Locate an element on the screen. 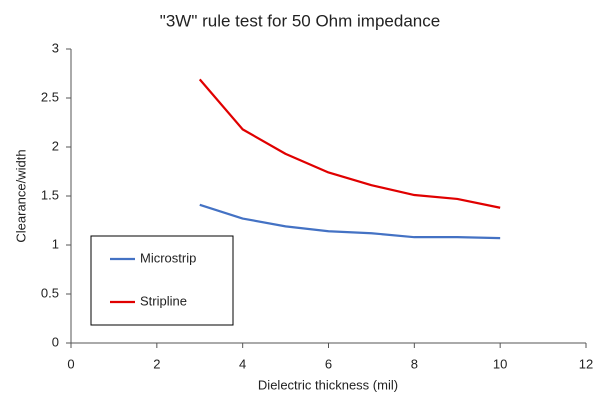  y-tick-label: 2.5 is located at coordinates (50, 96).